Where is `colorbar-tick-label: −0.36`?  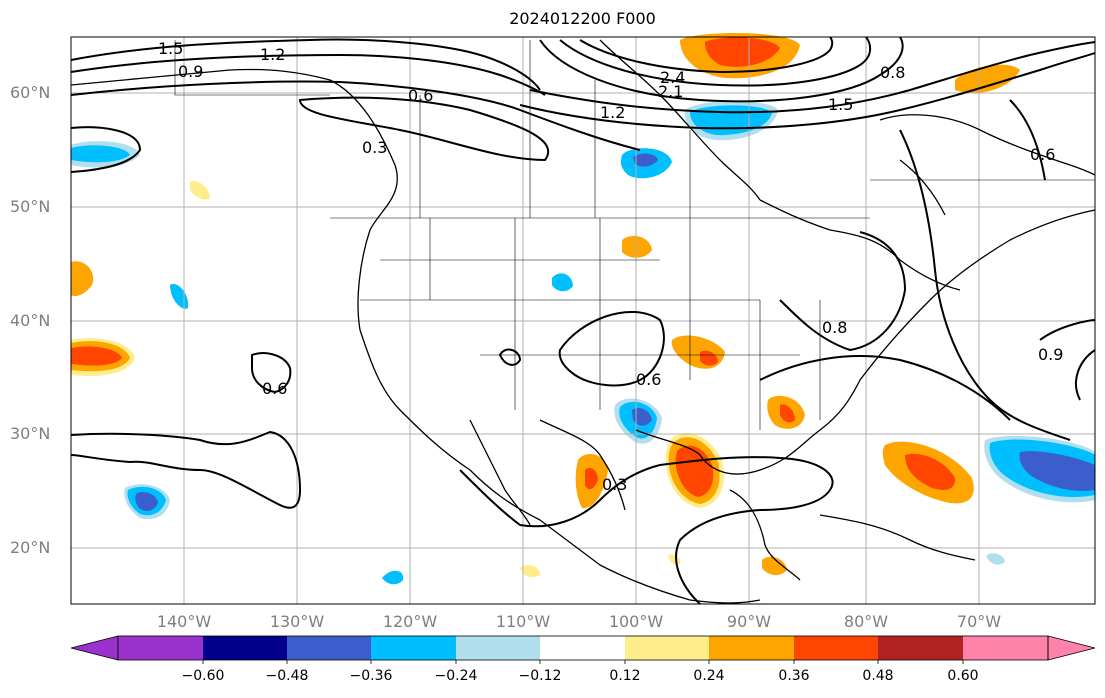
colorbar-tick-label: −0.36 is located at coordinates (371, 676).